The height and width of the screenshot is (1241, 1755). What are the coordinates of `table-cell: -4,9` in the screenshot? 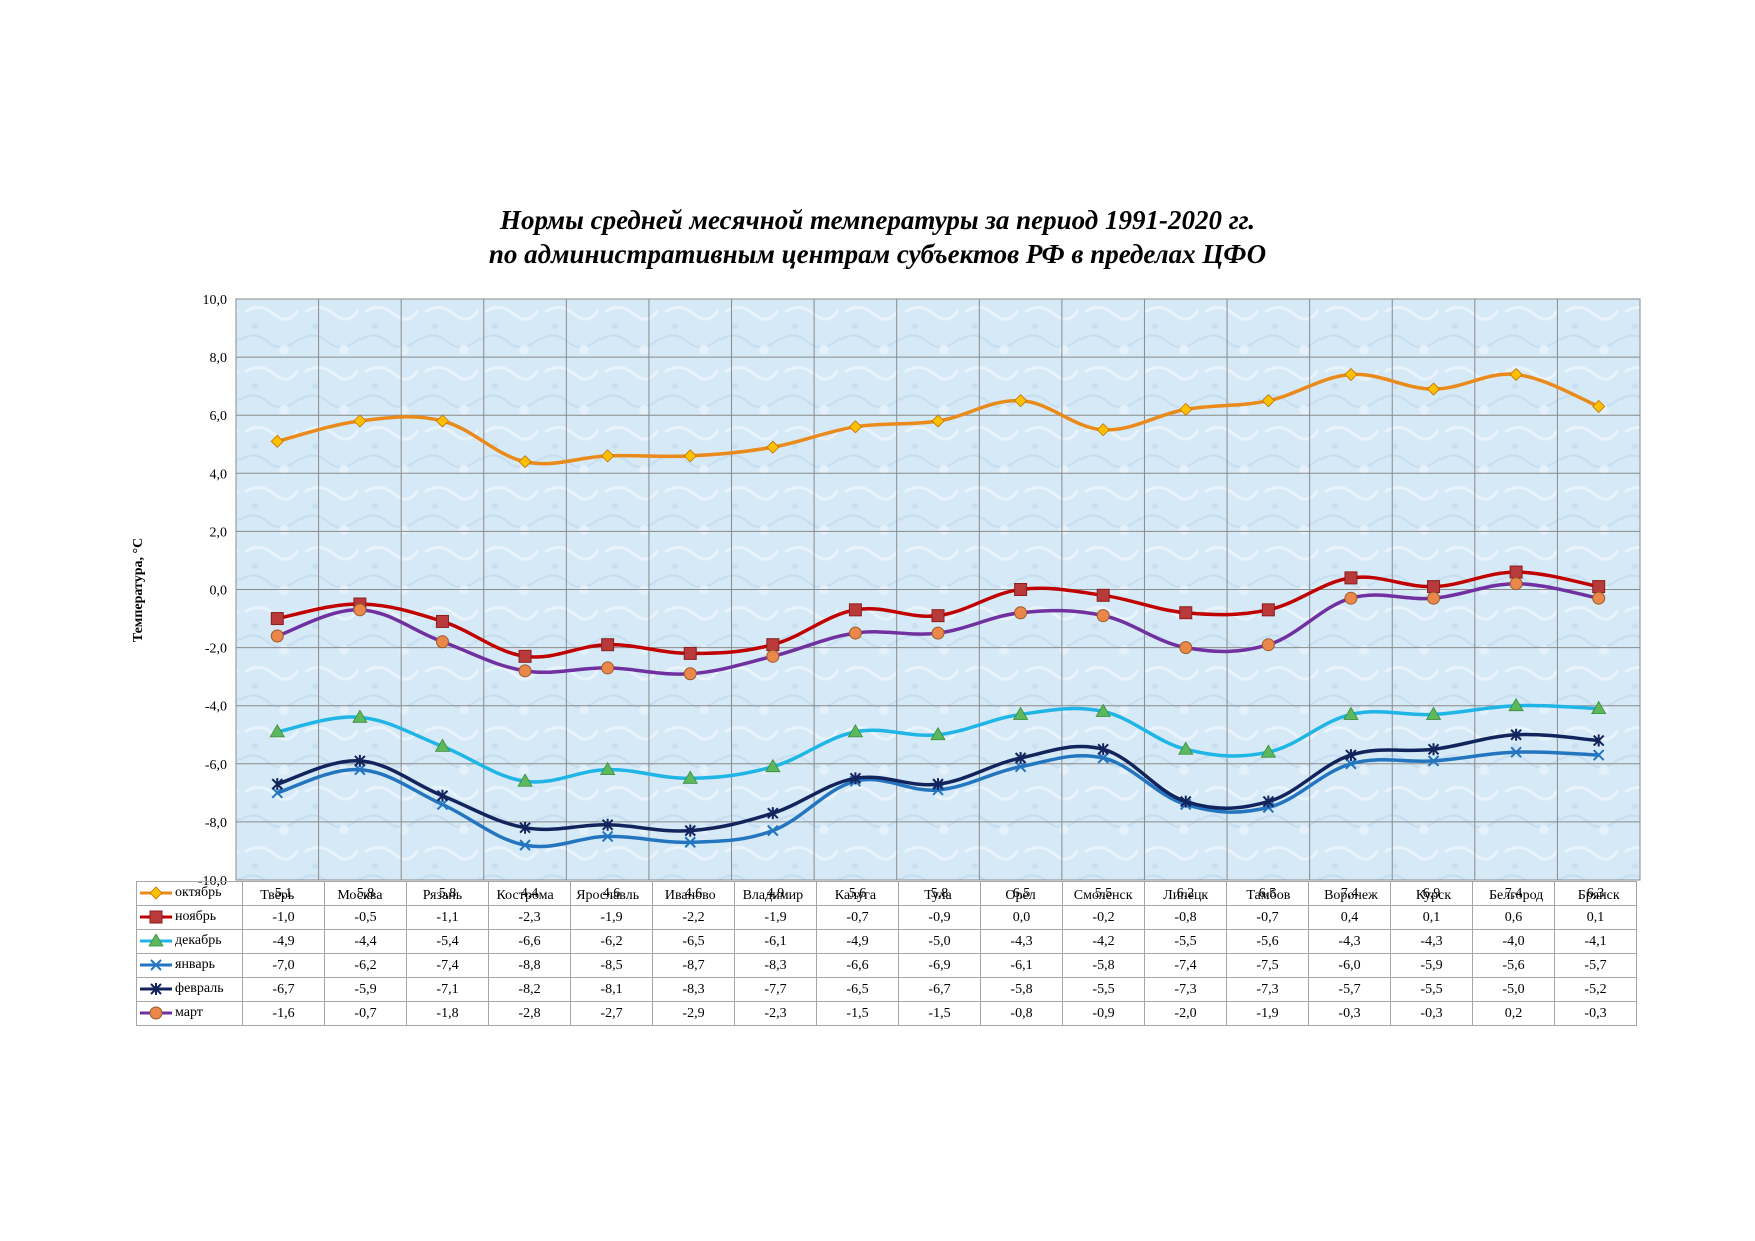 It's located at (857, 941).